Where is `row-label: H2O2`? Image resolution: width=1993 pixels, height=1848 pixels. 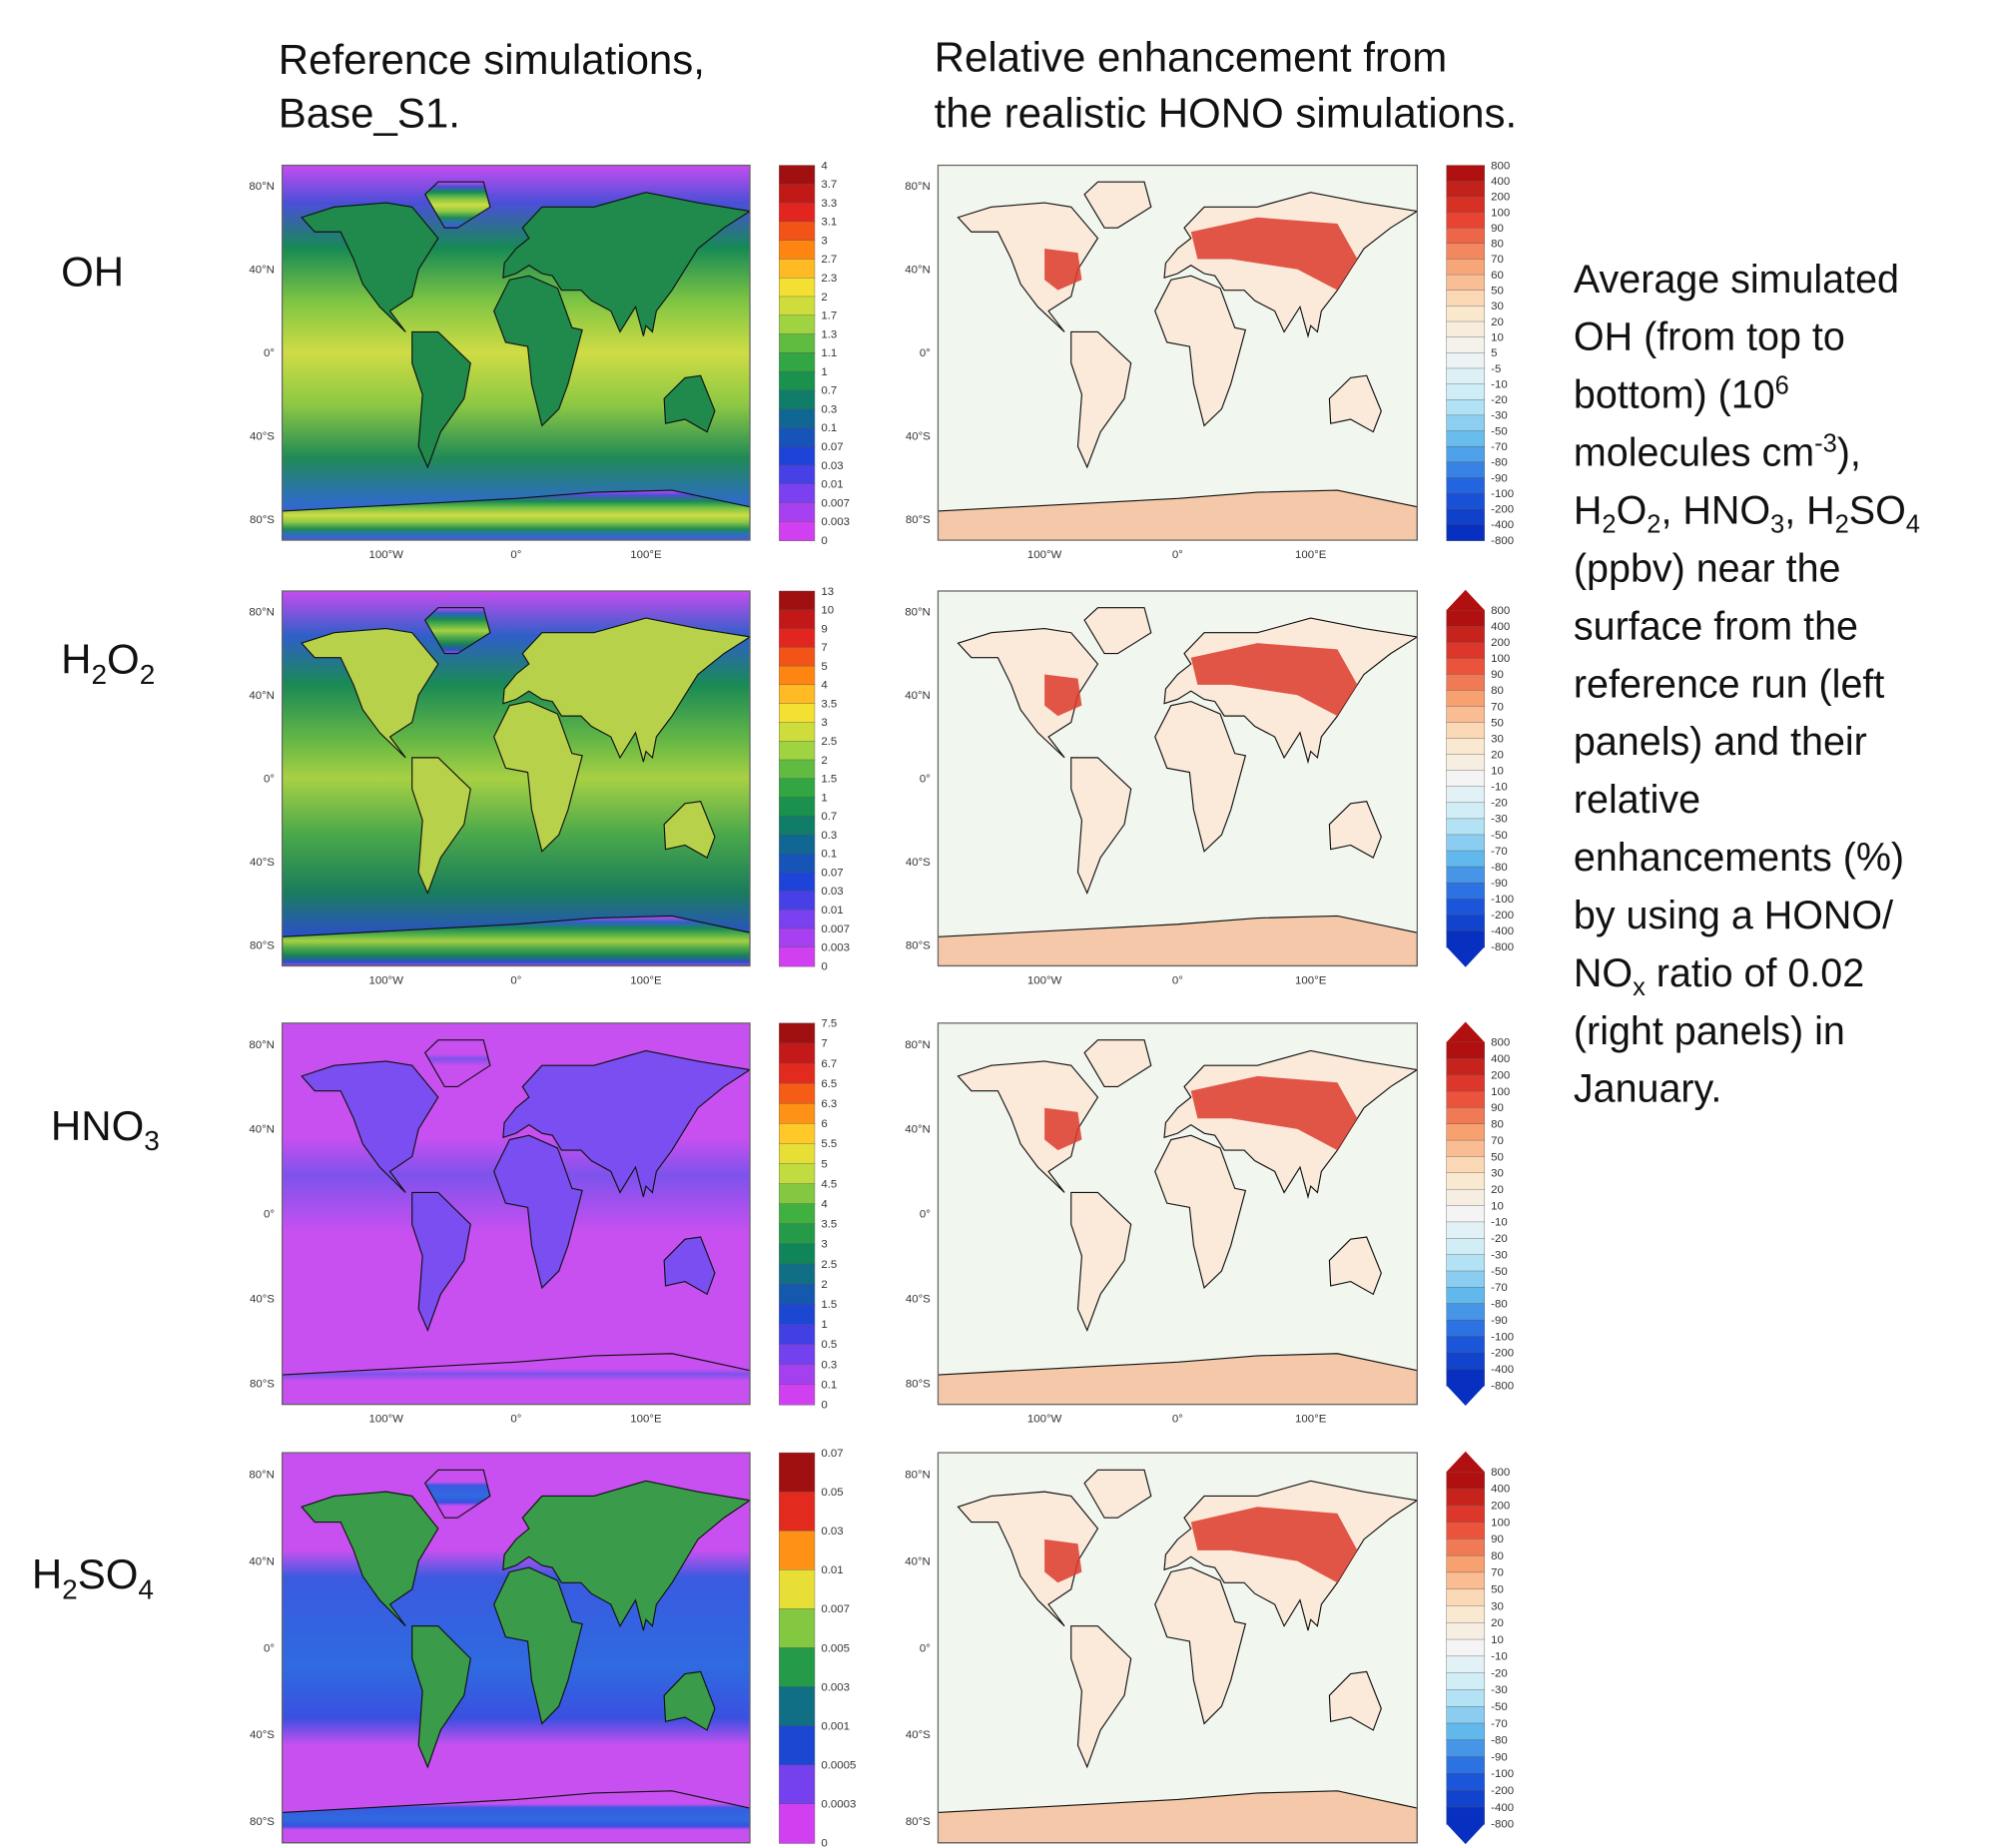
row-label: H2O2 is located at coordinates (108, 663).